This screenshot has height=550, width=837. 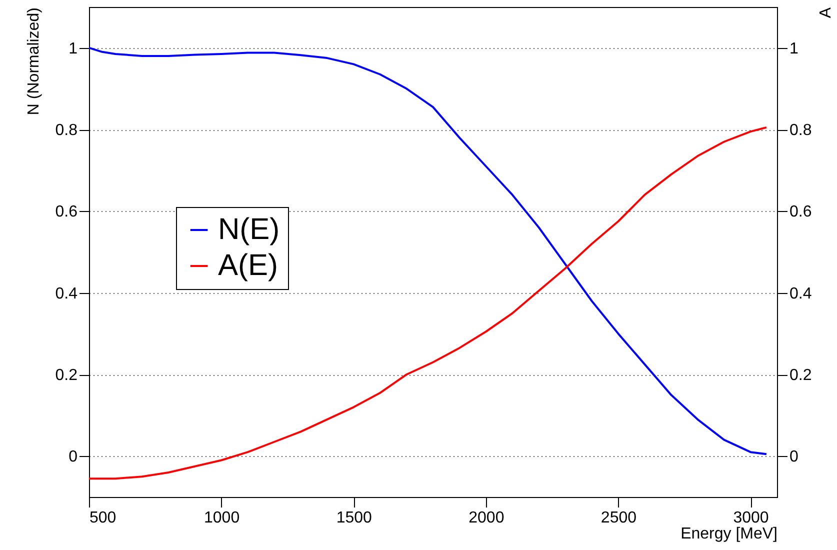 I want to click on legend-label: A(E), so click(x=248, y=265).